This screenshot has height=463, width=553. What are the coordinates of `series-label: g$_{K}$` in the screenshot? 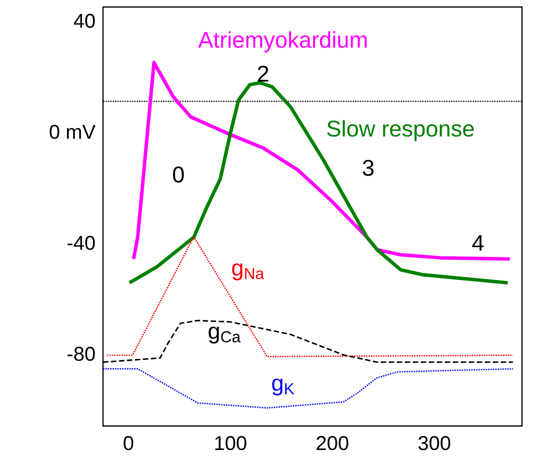 It's located at (283, 387).